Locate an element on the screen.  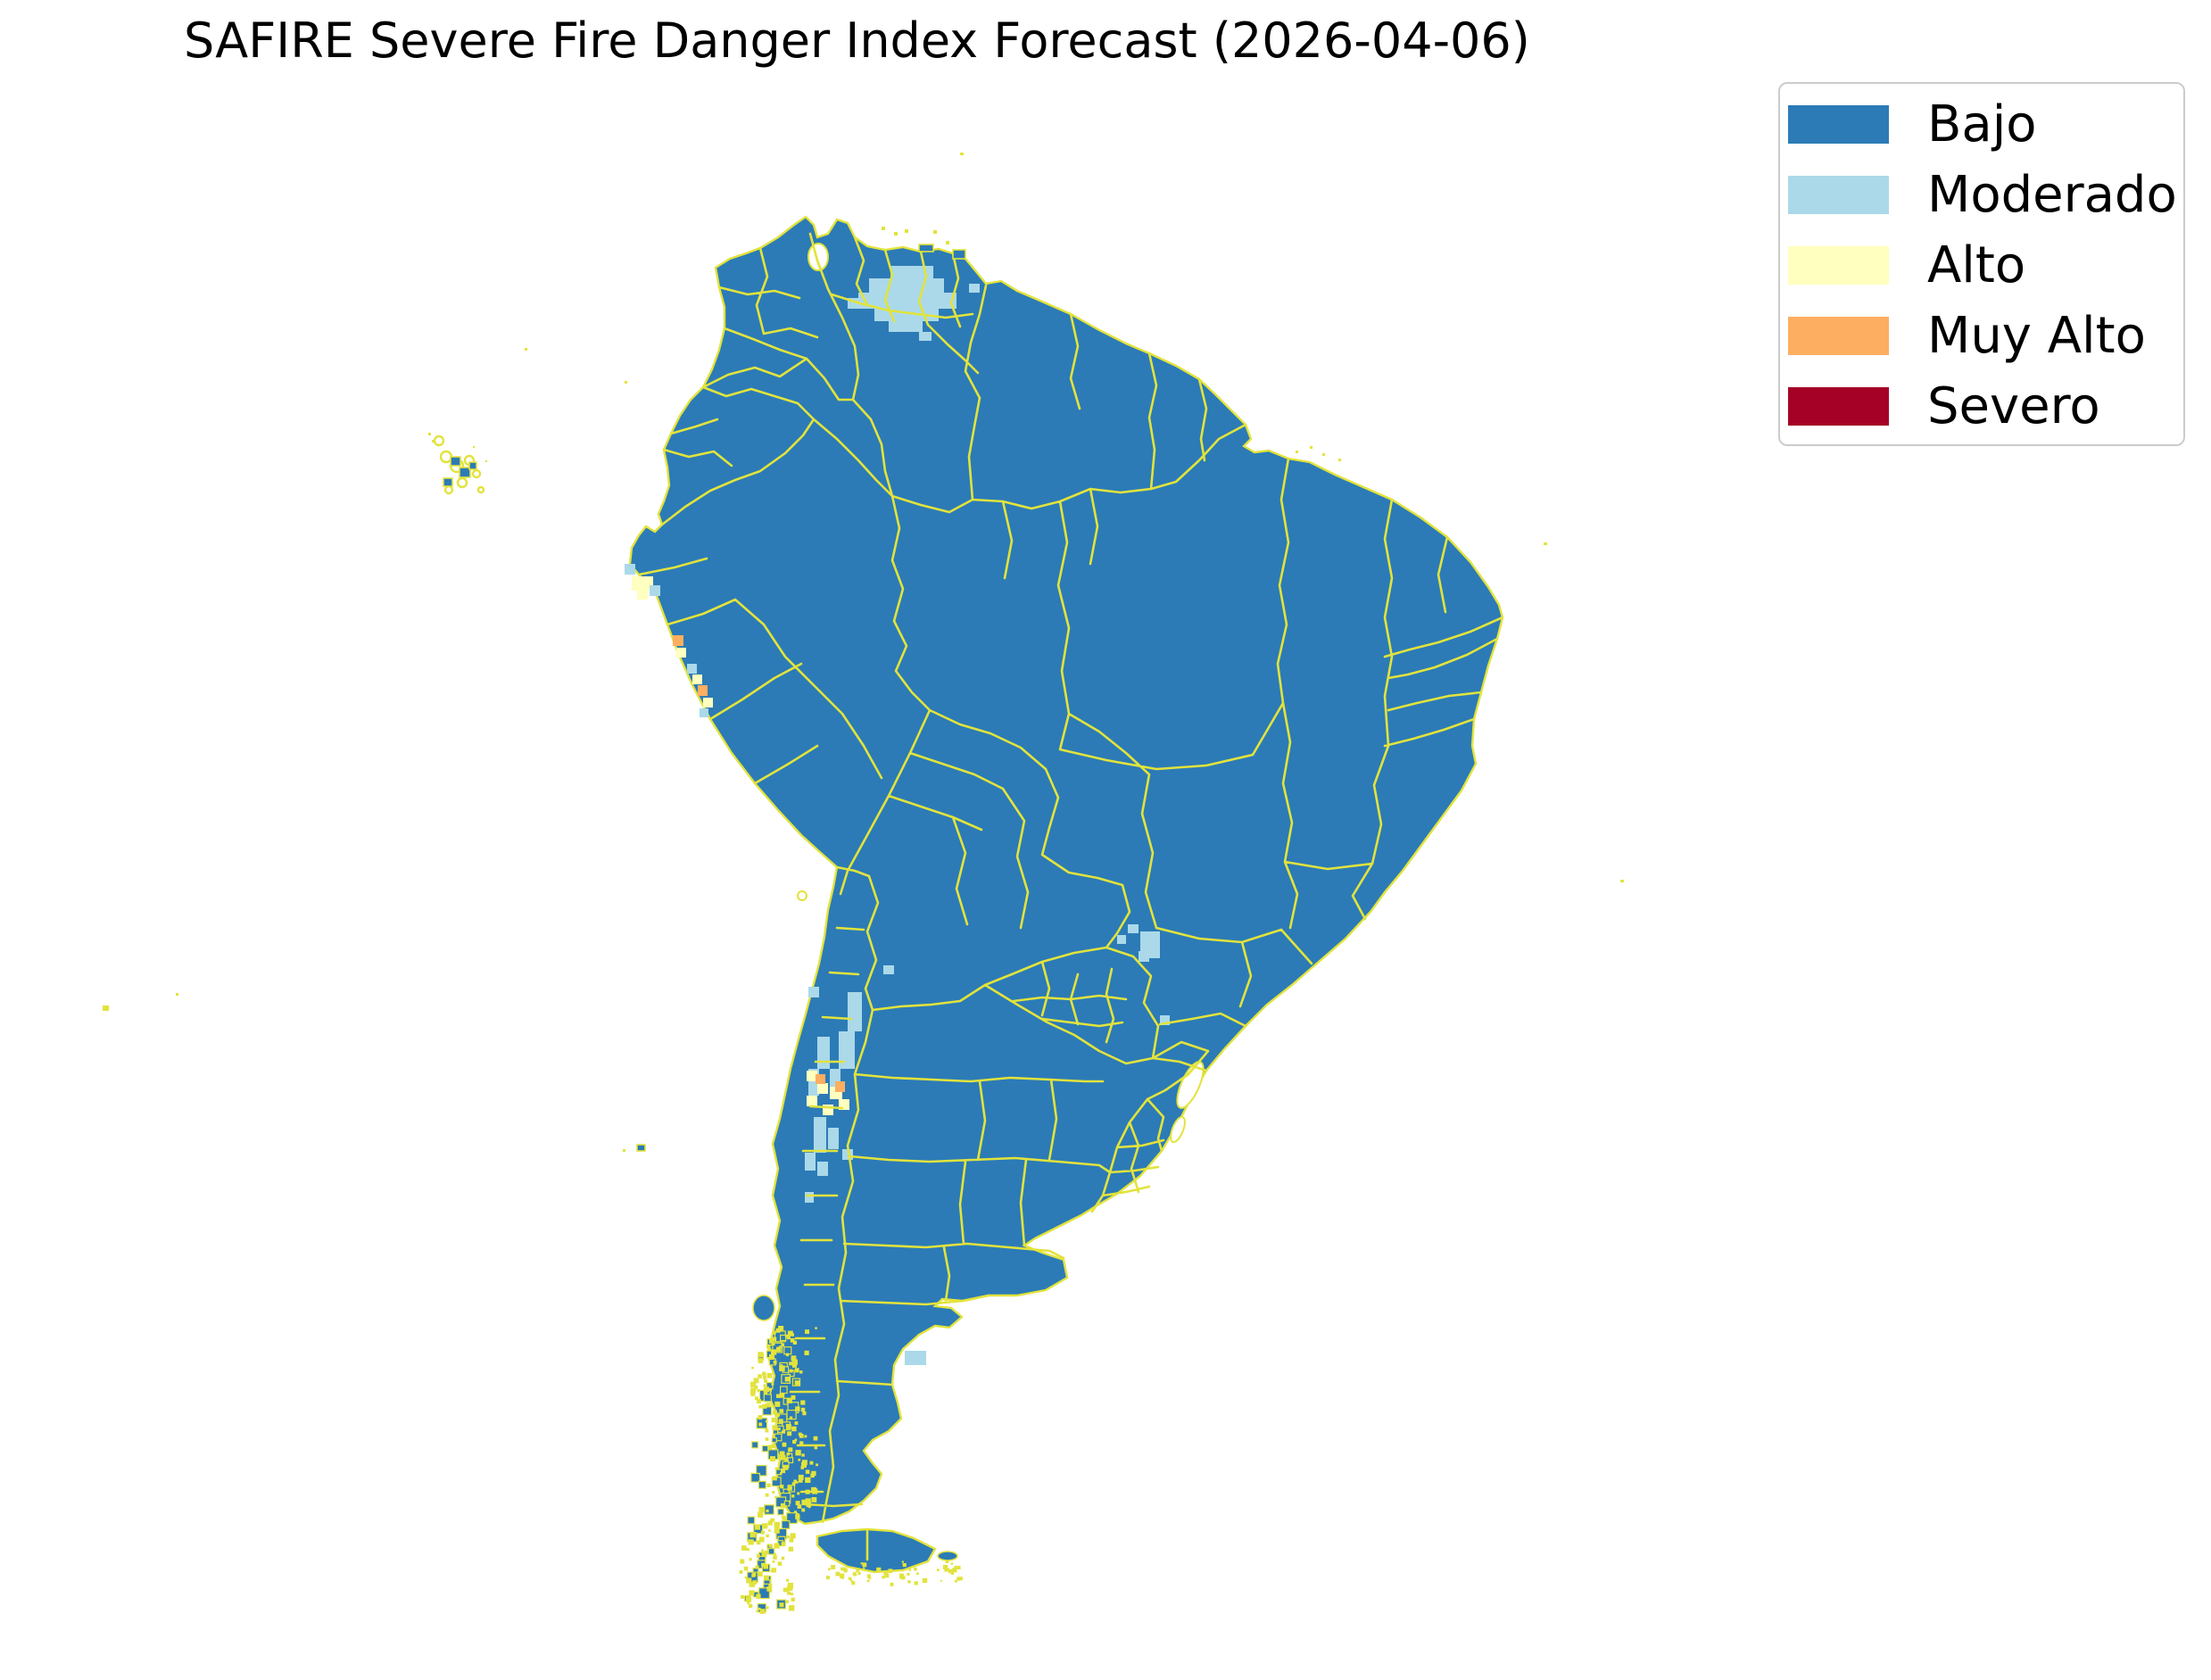
risk-cell-alto is located at coordinates (812, 1076).